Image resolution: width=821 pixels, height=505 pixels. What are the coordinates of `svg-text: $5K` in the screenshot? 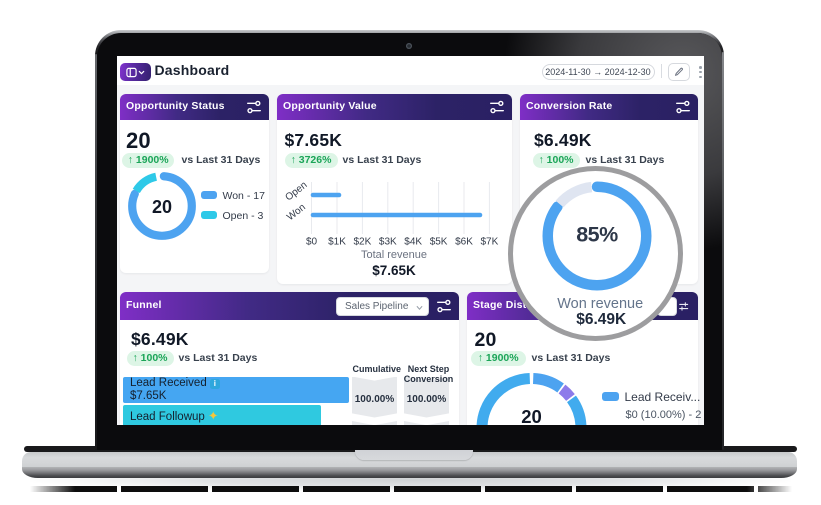 It's located at (438, 242).